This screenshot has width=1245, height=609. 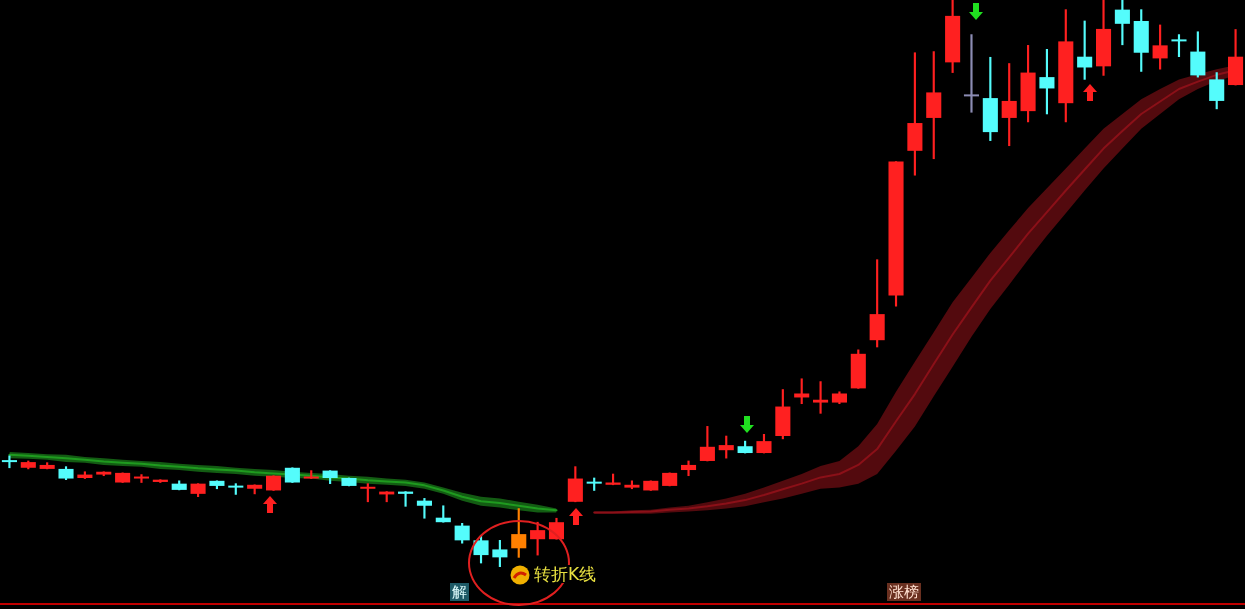 I want to click on text: 涨榜, so click(x=904, y=592).